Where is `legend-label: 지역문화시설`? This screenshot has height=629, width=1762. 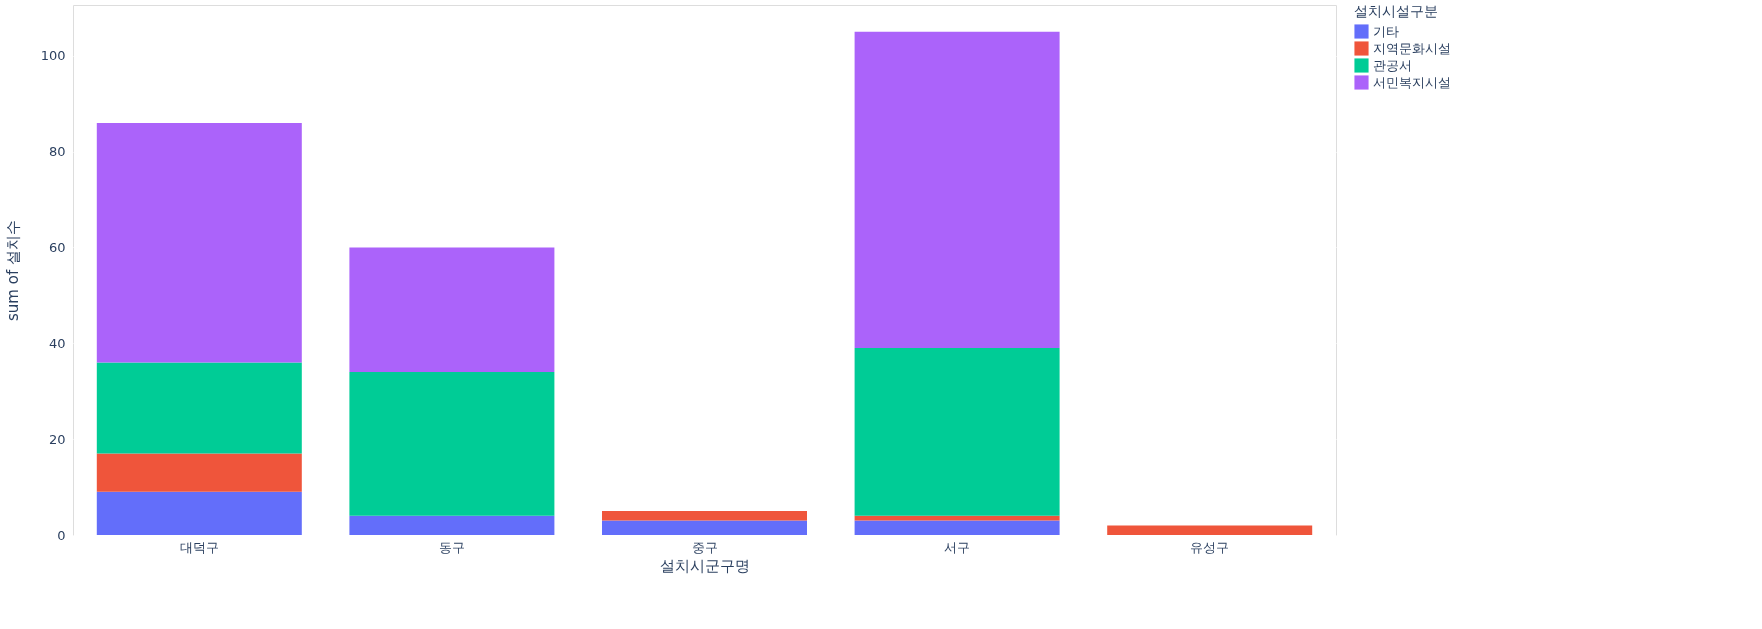 legend-label: 지역문화시설 is located at coordinates (1412, 48).